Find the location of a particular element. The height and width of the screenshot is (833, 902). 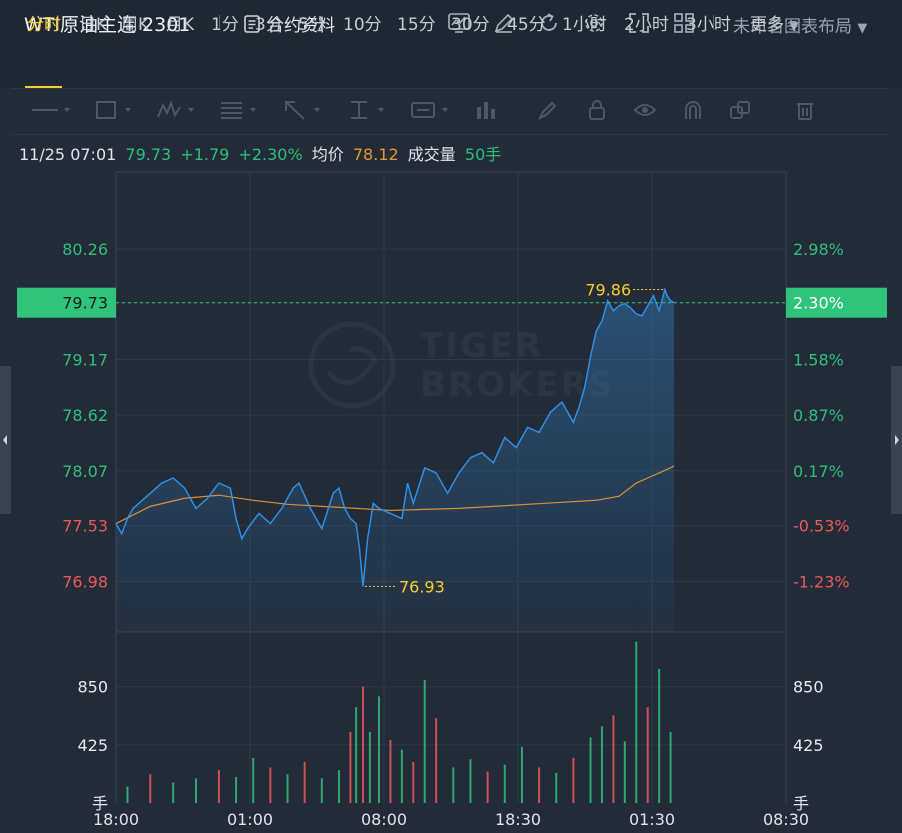

wave-tool-icon is located at coordinates (178, 110).